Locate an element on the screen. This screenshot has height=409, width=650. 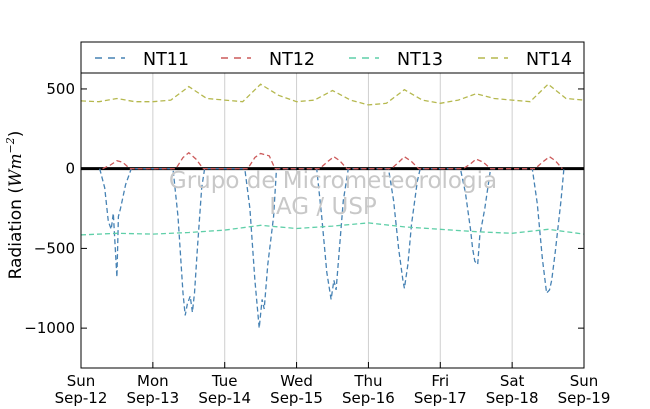
series-line-nt13 is located at coordinates (332, 229).